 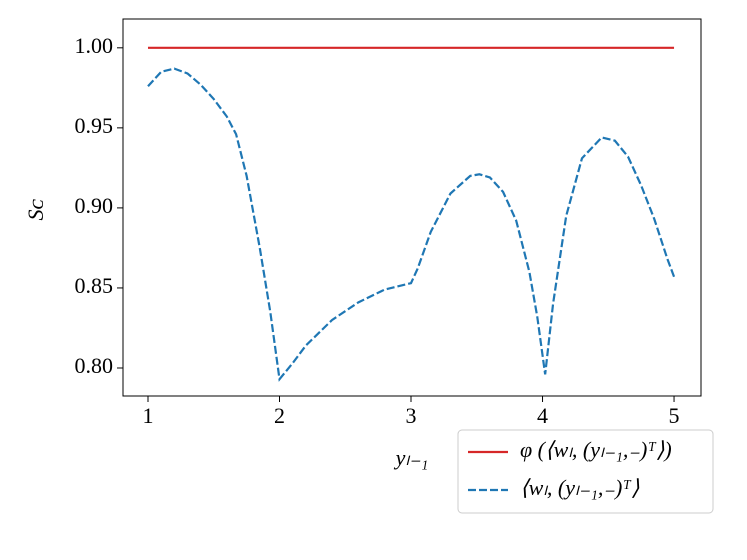 I want to click on y-tick-label: 0.90, so click(x=94, y=205).